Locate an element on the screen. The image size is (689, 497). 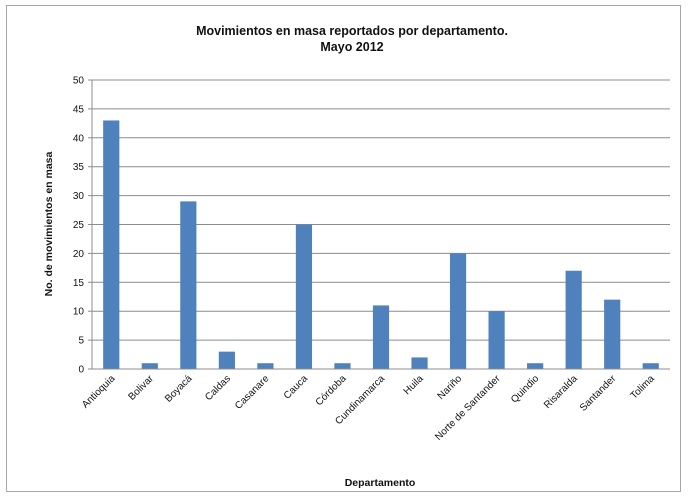
x-tick-label: Bolivar is located at coordinates (142, 388).